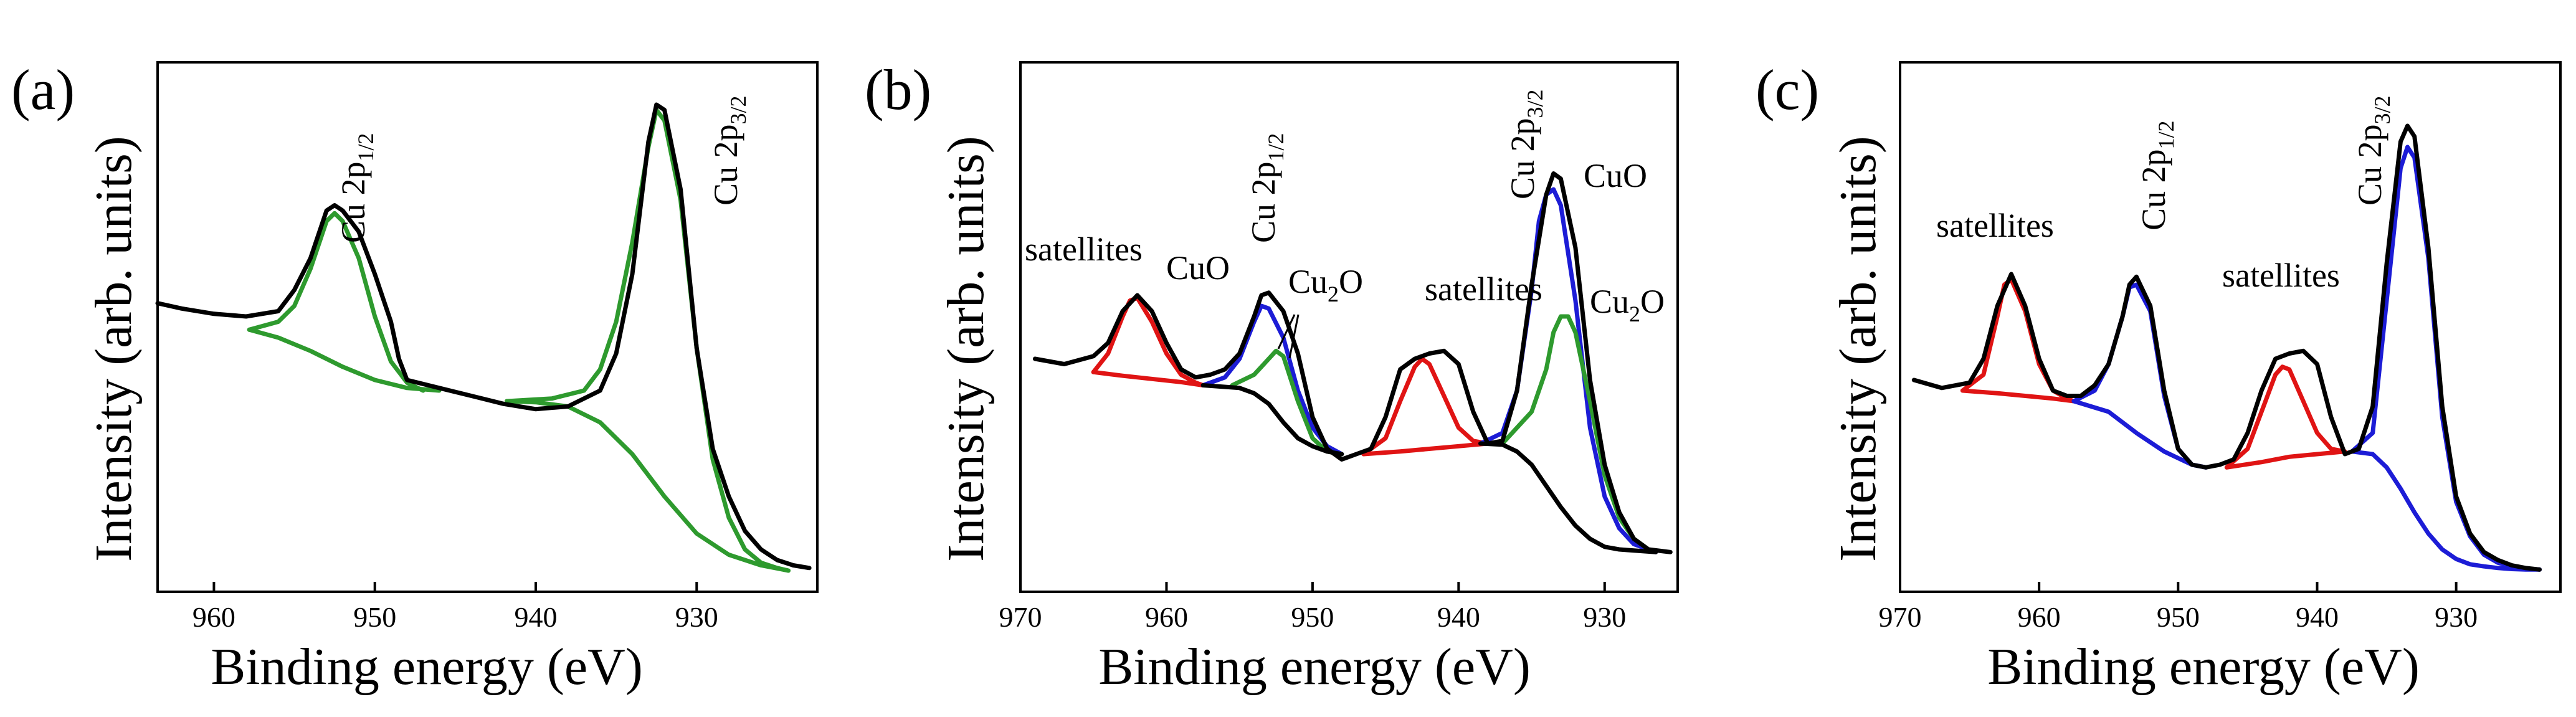  Describe the element at coordinates (2317, 617) in the screenshot. I see `panel-c-xtick-label: 940` at that location.